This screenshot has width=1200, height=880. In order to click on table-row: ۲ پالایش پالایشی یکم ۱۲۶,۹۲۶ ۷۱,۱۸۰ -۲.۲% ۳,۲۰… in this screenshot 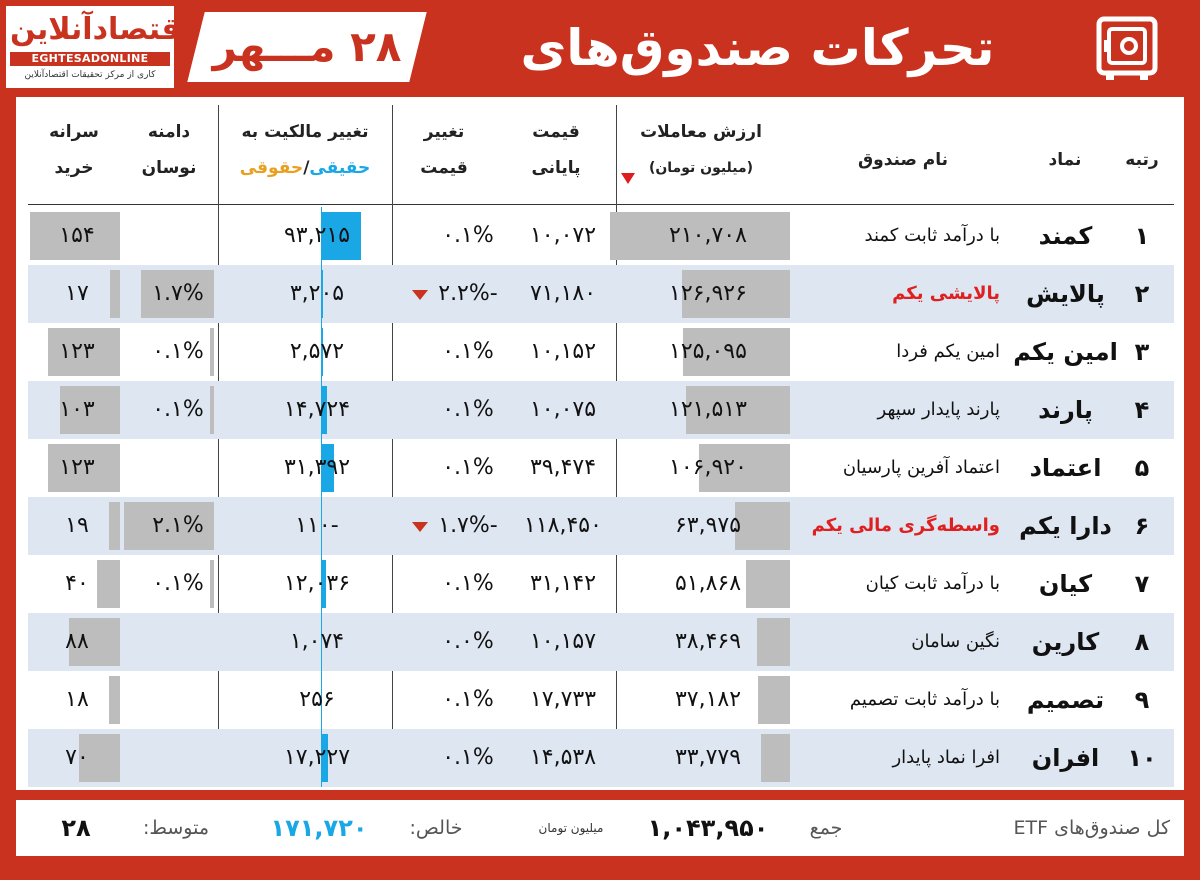, I will do `click(601, 294)`.